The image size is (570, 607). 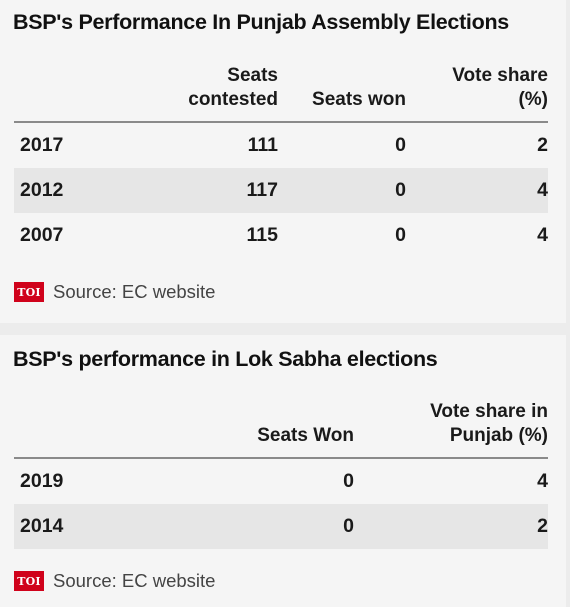 I want to click on table-row: 2007 115 0 4, so click(x=281, y=235).